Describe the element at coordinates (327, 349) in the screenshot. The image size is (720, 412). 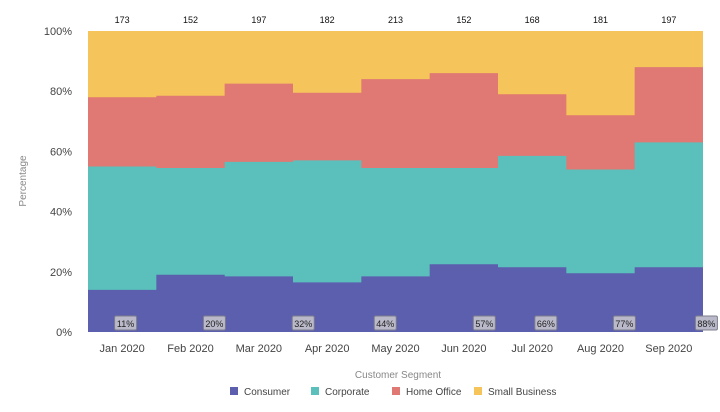
I see `x-tick-label: Apr 2020` at that location.